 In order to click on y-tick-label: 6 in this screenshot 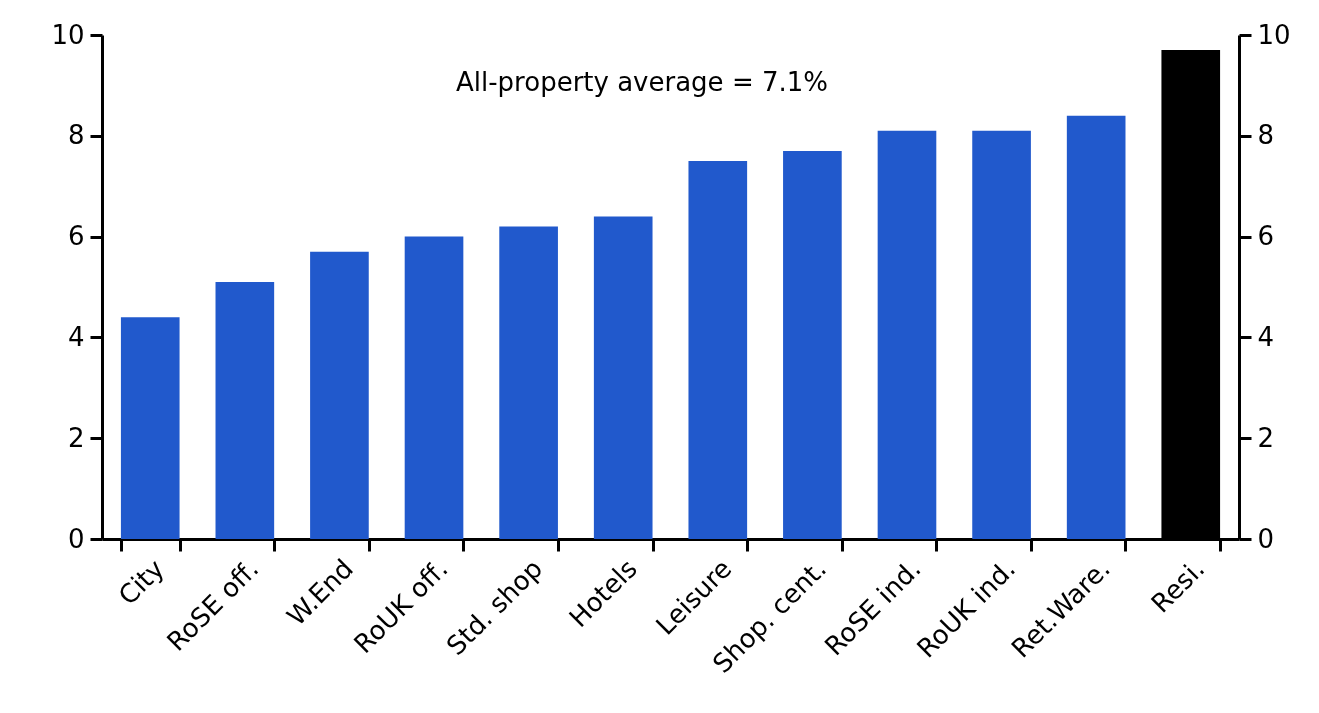, I will do `click(76, 236)`.